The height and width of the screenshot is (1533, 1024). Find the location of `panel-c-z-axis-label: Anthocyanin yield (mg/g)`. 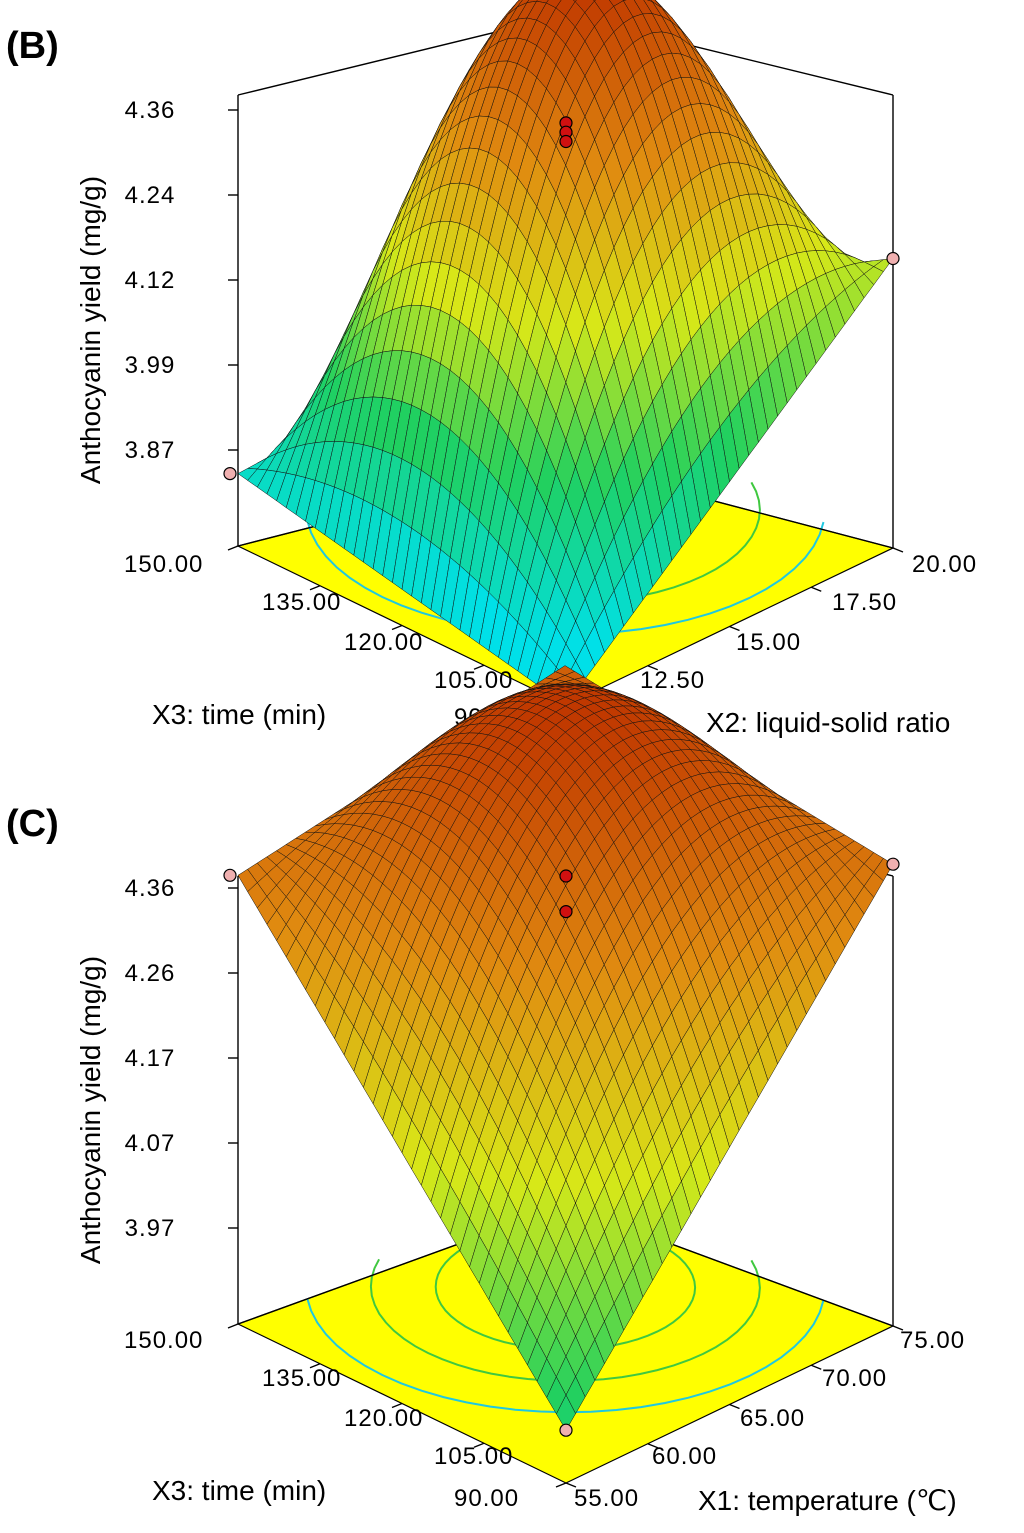

panel-c-z-axis-label: Anthocyanin yield (mg/g) is located at coordinates (90, 1110).